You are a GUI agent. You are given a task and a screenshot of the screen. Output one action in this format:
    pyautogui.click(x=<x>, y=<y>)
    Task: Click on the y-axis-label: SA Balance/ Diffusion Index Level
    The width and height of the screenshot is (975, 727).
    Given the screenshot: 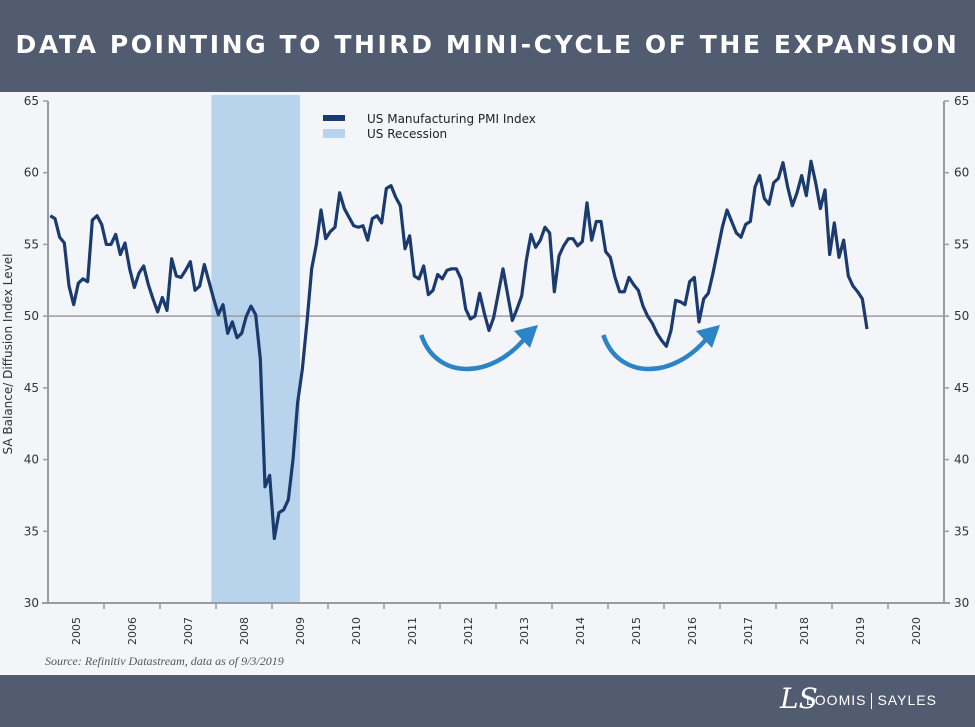 What is the action you would take?
    pyautogui.click(x=8, y=354)
    